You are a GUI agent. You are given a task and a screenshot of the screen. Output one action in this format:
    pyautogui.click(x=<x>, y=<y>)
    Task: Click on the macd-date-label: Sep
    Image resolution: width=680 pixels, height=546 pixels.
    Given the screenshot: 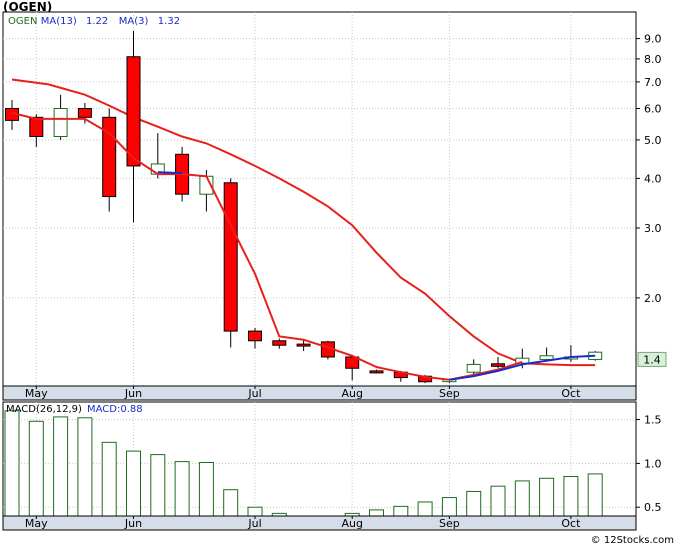 What is the action you would take?
    pyautogui.click(x=449, y=523)
    